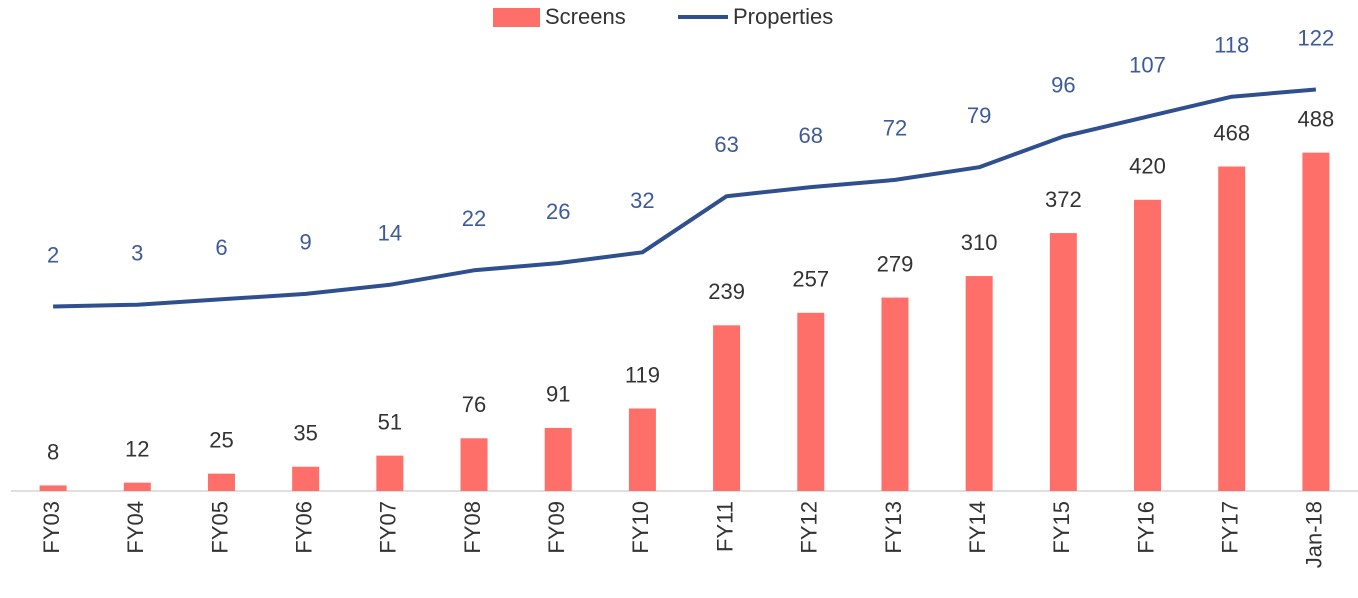 The image size is (1358, 598). Describe the element at coordinates (724, 526) in the screenshot. I see `x-tick-label: FY11` at that location.